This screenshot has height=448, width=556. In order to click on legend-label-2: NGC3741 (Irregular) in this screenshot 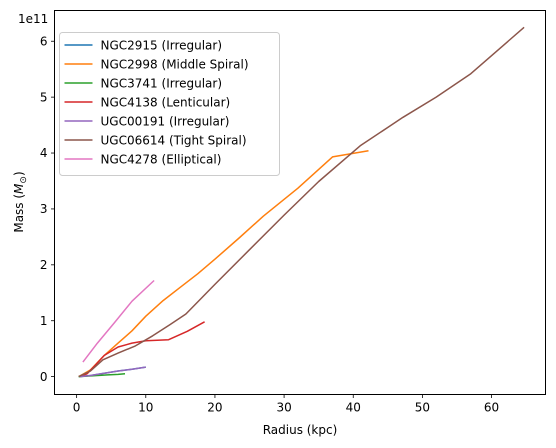, I will do `click(162, 83)`.